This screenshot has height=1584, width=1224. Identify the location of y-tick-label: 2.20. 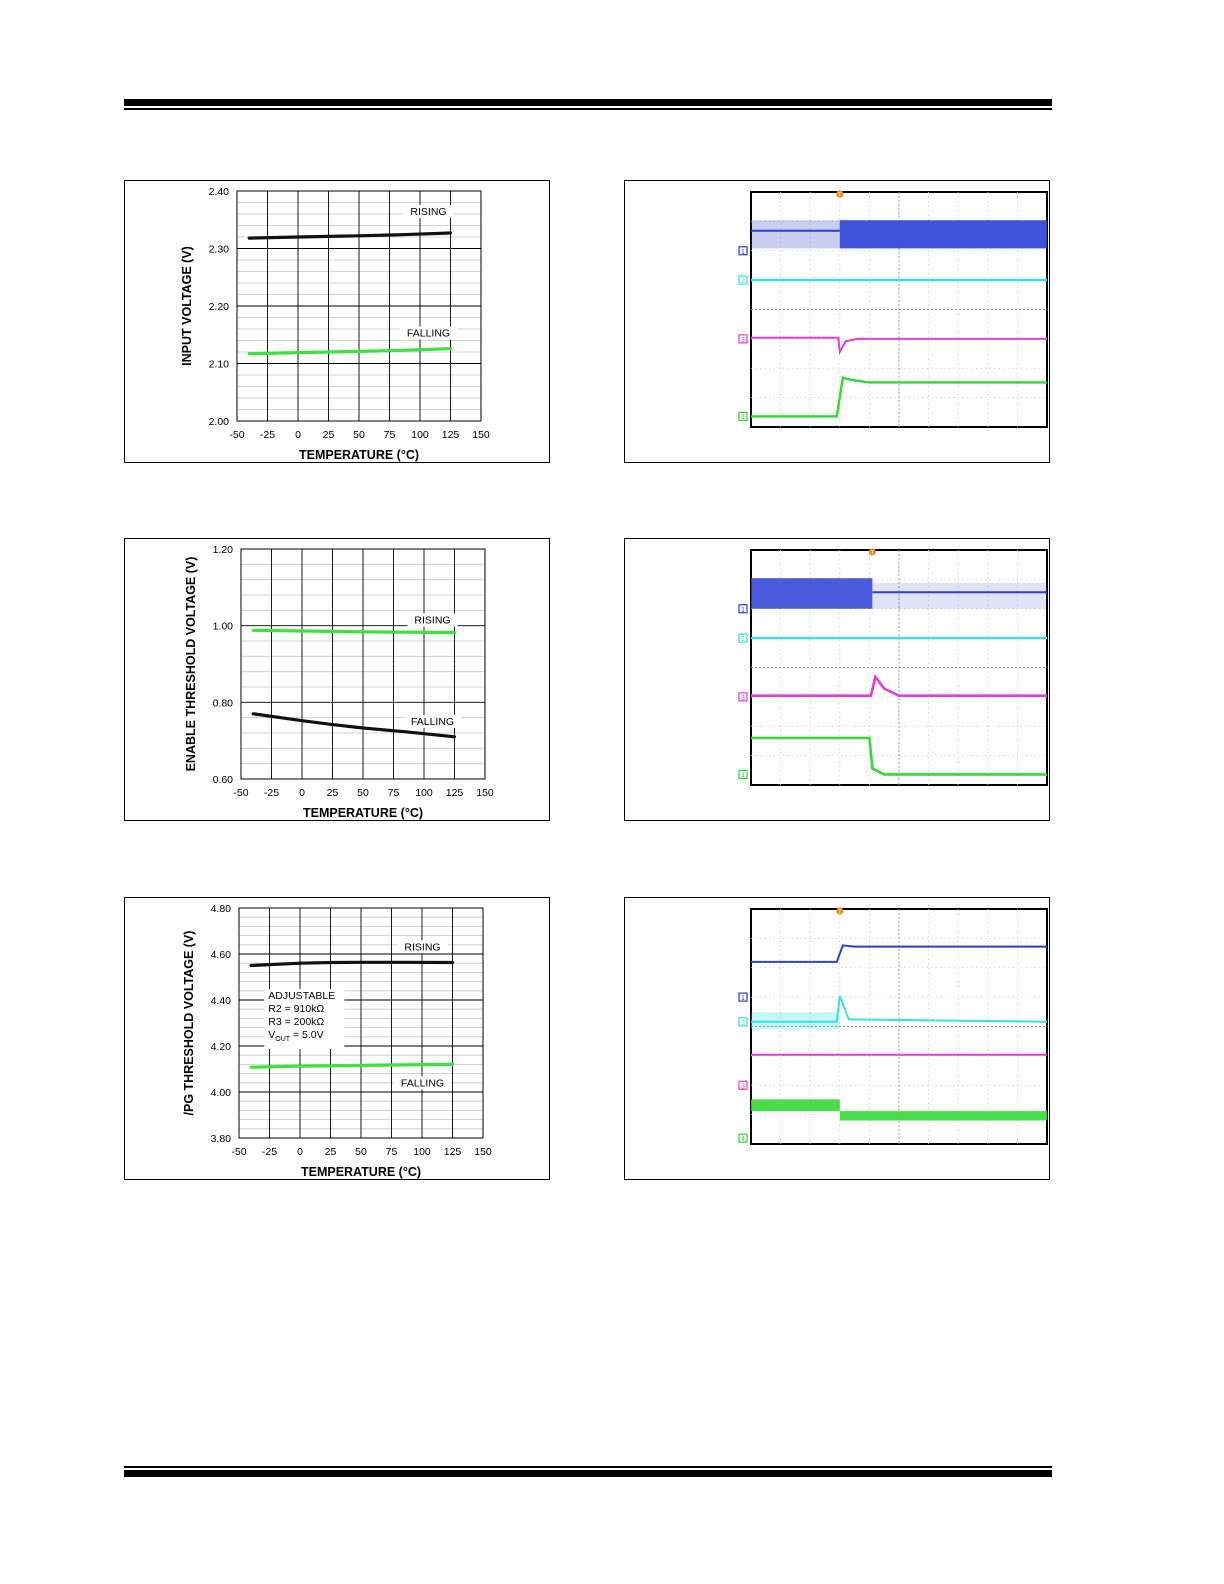
(219, 307).